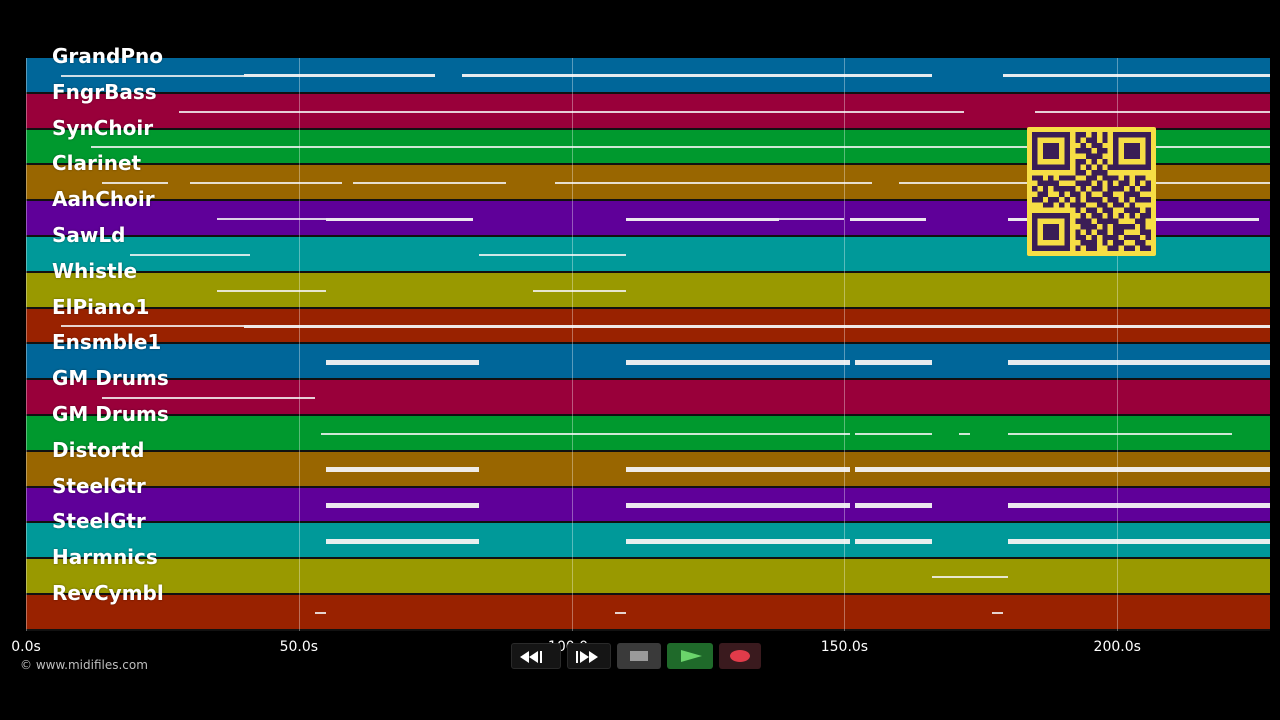 Image resolution: width=1280 pixels, height=720 pixels. What do you see at coordinates (536, 656) in the screenshot?
I see `rewind-button` at bounding box center [536, 656].